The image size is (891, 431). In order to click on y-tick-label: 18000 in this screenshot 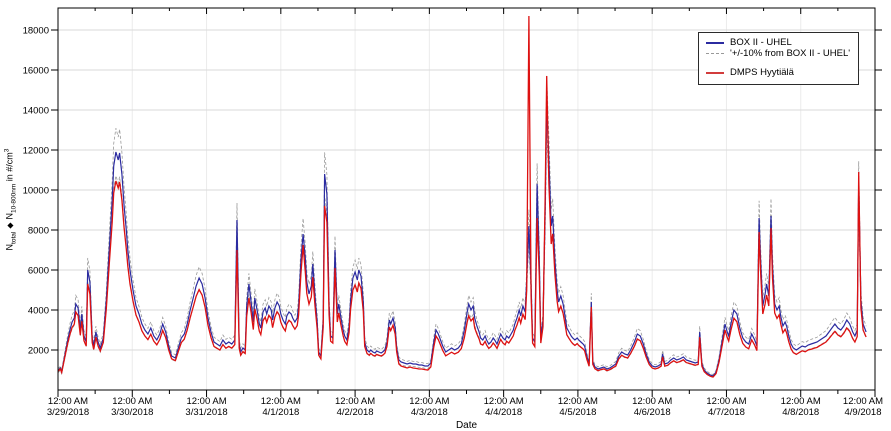, I will do `click(36, 31)`.